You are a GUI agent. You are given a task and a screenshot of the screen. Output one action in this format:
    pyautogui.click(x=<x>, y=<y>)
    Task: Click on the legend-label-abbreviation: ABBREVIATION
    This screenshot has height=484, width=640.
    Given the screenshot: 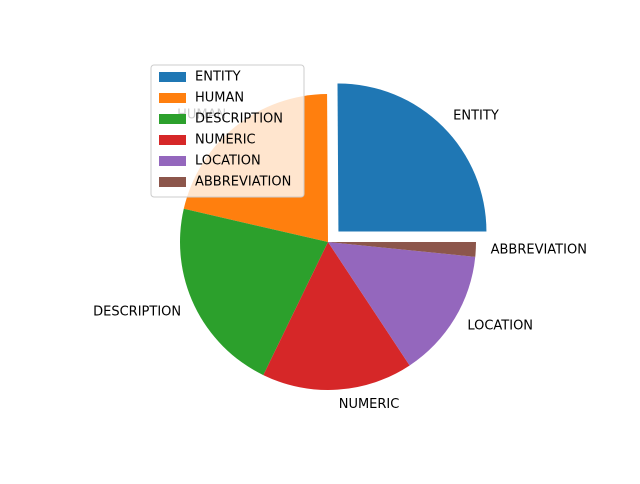 What is the action you would take?
    pyautogui.click(x=243, y=182)
    